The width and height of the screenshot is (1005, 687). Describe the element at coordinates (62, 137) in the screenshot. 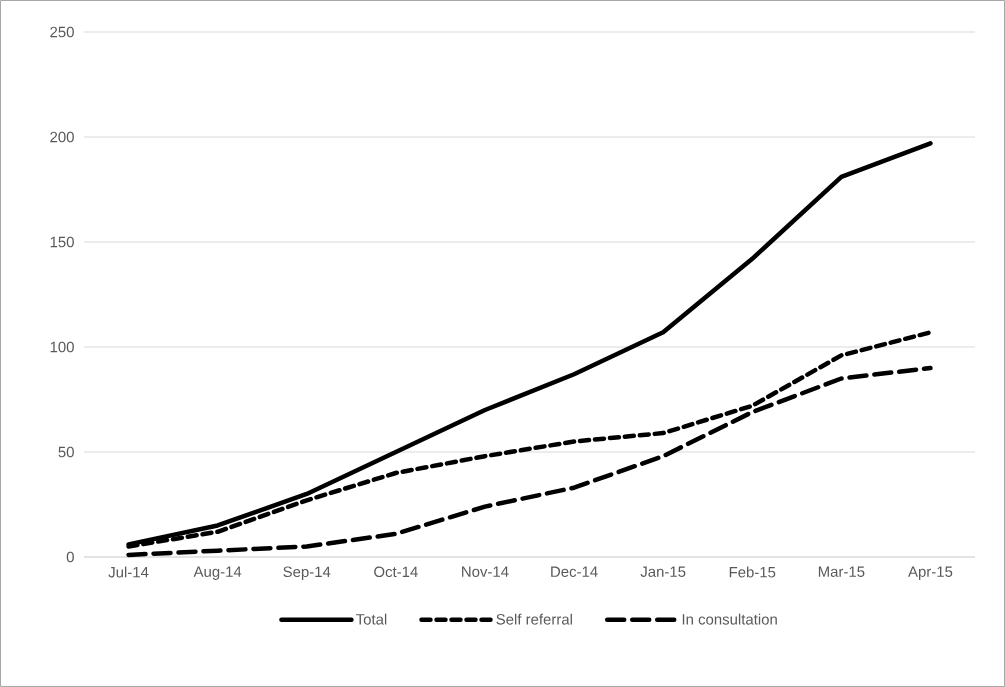

I see `y-tick-label: 200` at that location.